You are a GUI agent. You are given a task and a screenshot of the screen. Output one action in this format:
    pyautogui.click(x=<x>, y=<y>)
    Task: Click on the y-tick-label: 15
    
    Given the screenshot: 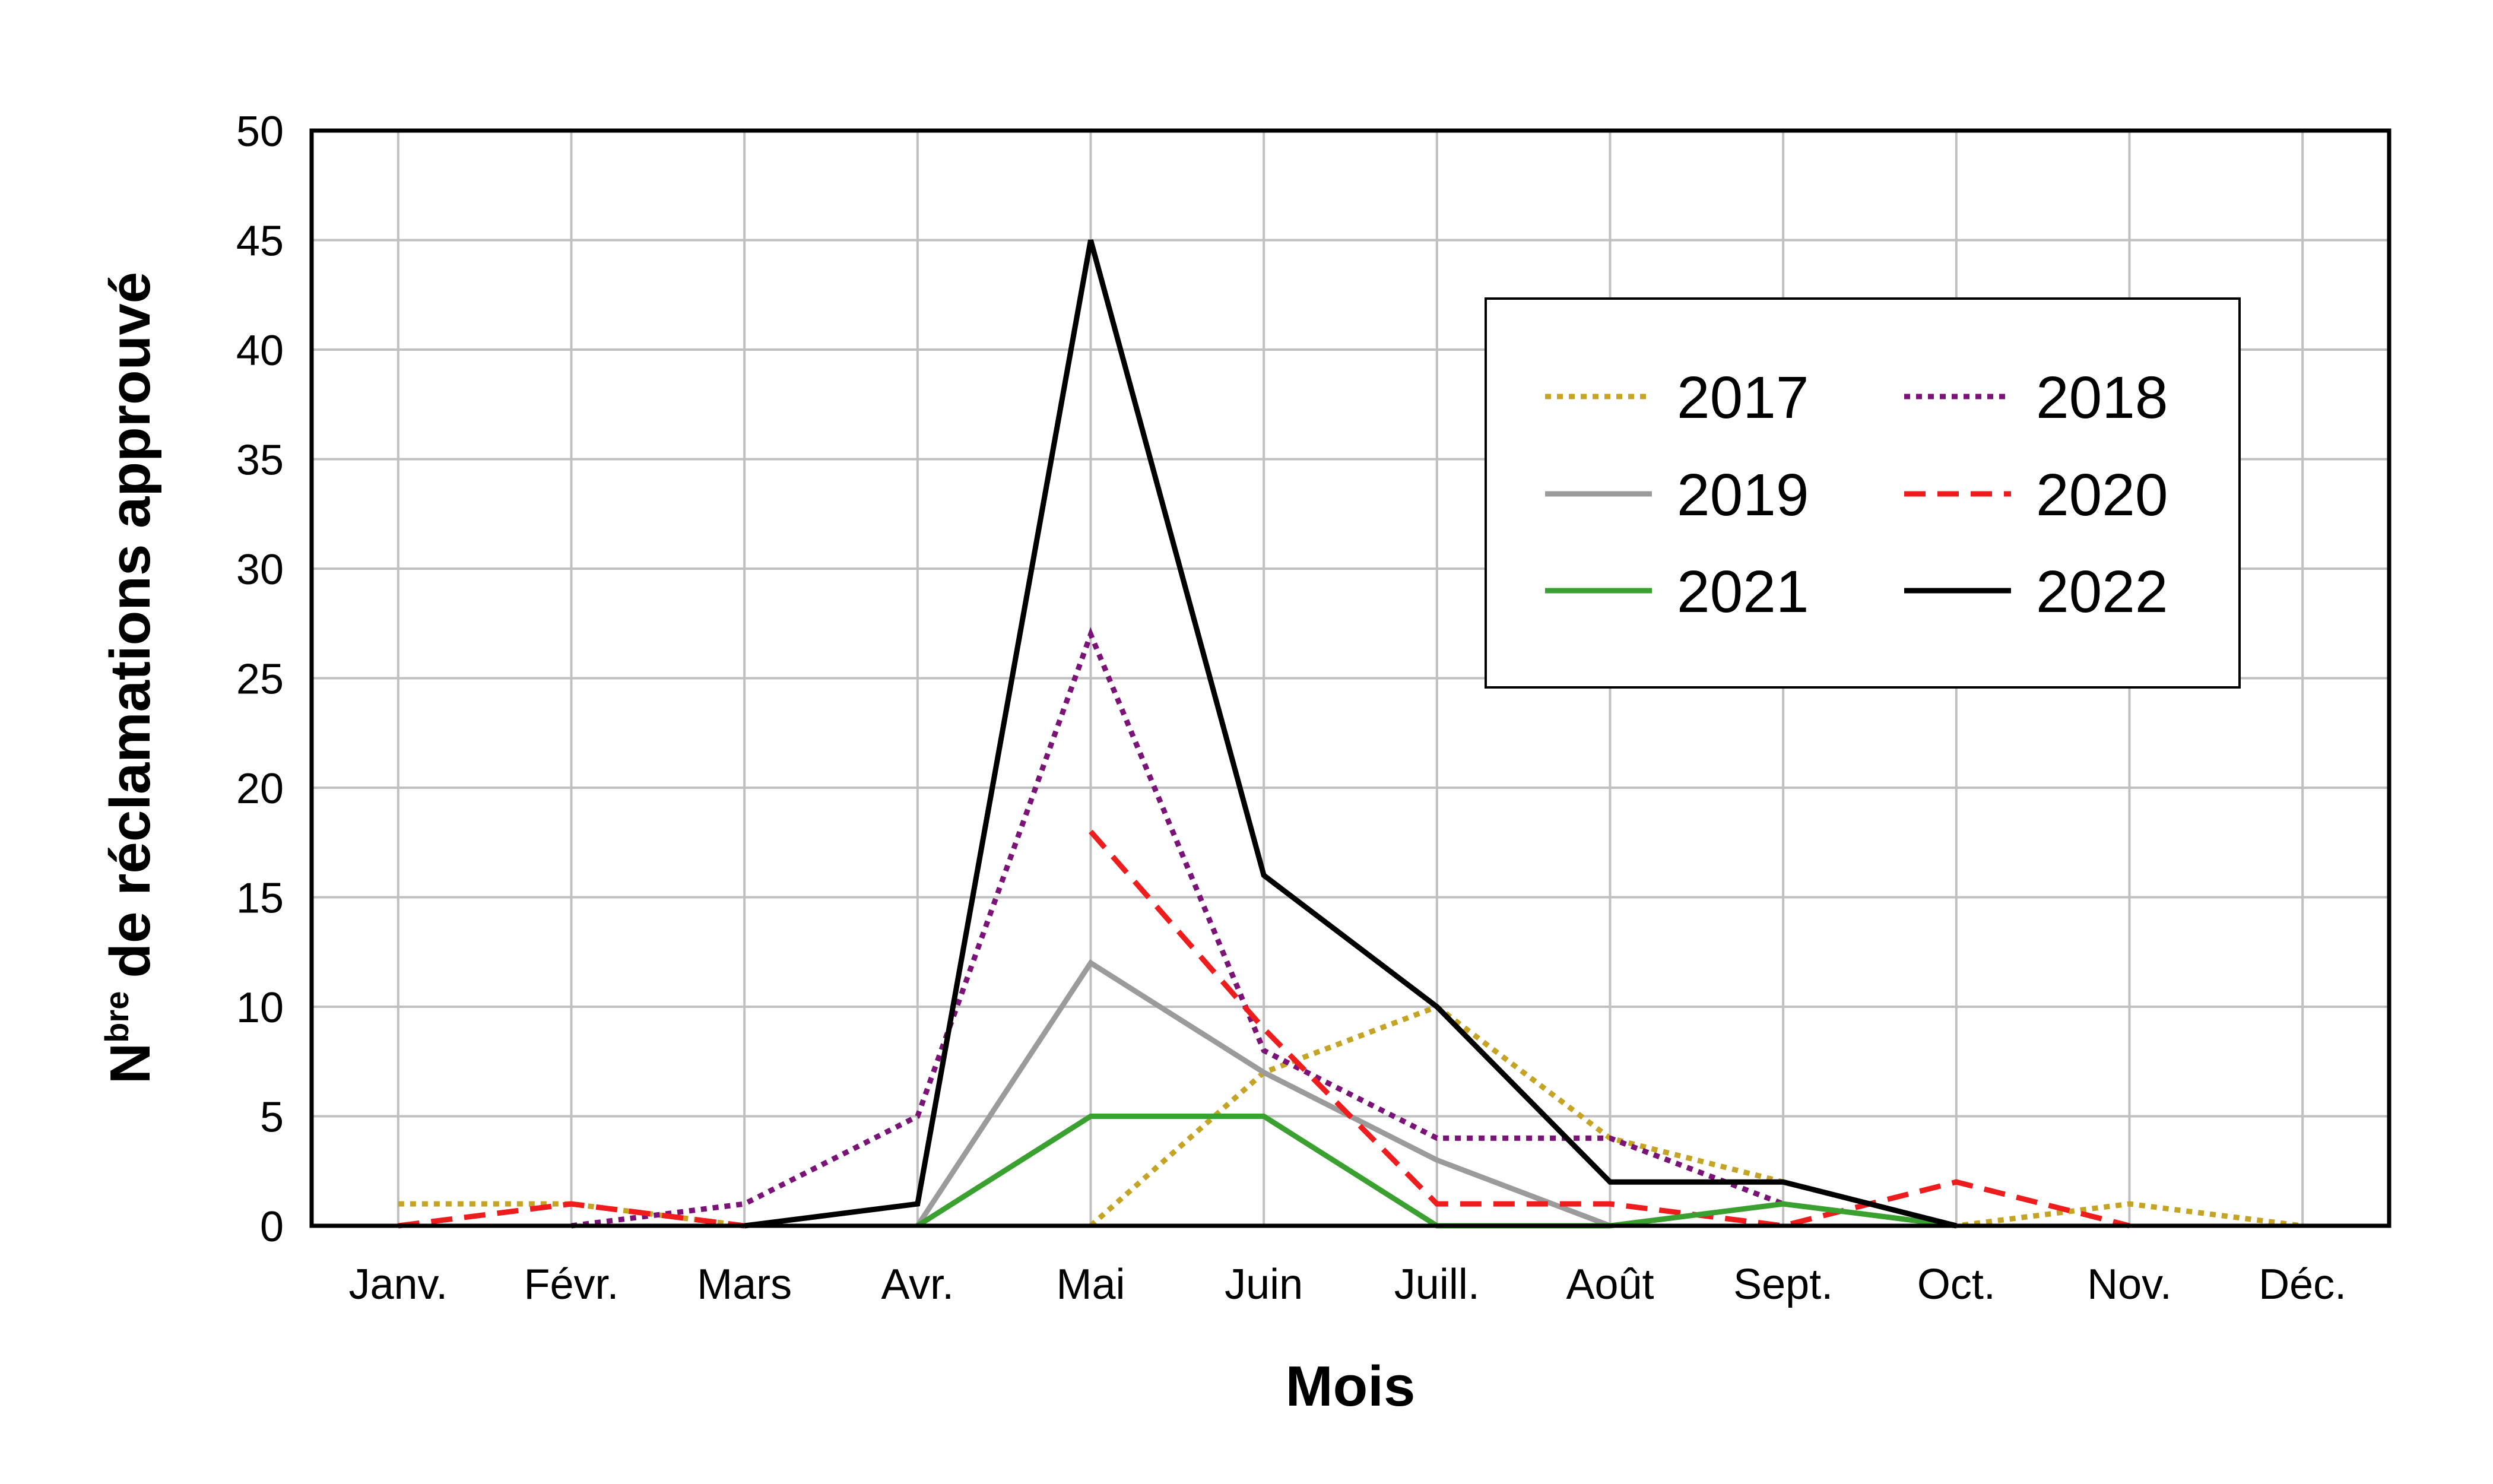 What is the action you would take?
    pyautogui.click(x=260, y=898)
    